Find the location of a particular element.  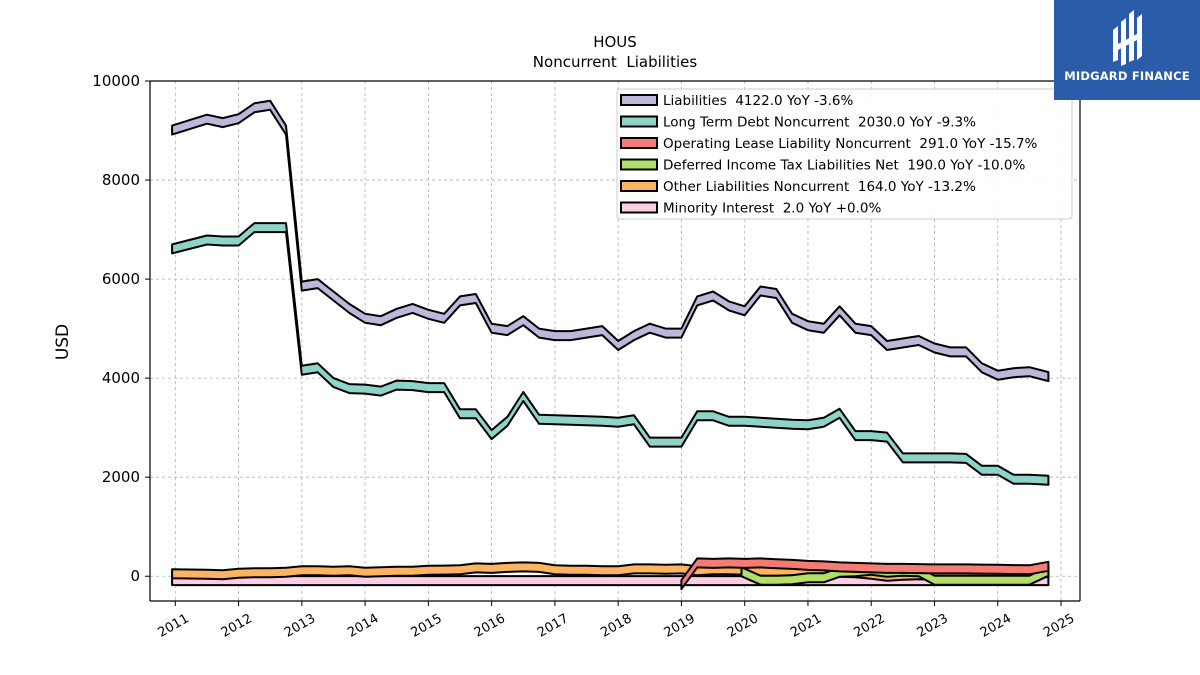

x-tick-label-2013: 2013 is located at coordinates (300, 626).